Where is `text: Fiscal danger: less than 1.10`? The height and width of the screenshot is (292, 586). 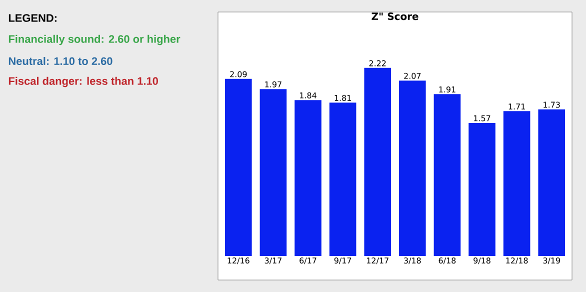 text: Fiscal danger: less than 1.10 is located at coordinates (83, 82).